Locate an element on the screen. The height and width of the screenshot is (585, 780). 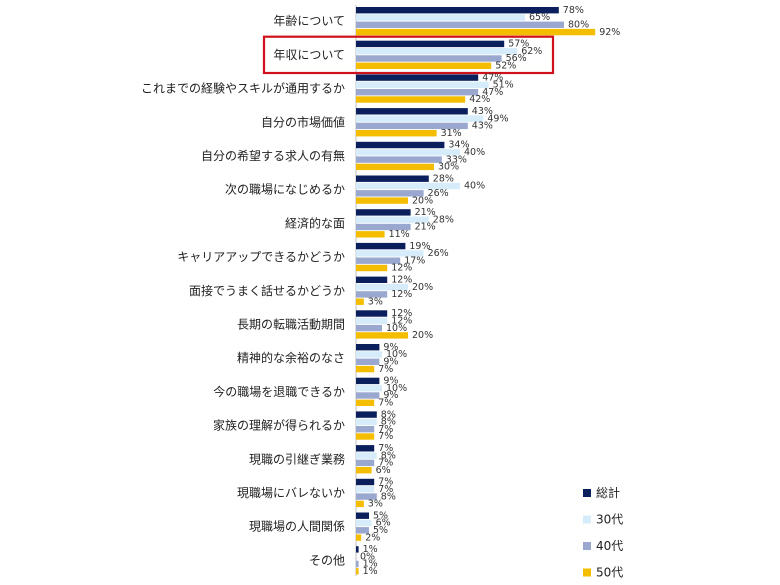
data-label: 62% is located at coordinates (531, 51).